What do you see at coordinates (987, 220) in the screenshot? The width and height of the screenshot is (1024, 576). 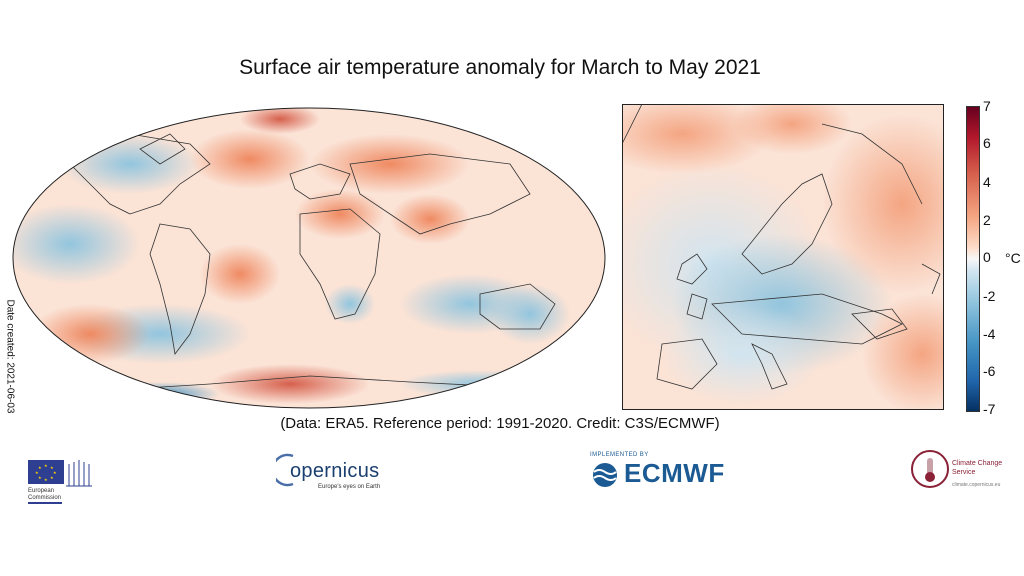 I see `colorbar-tick: 2` at bounding box center [987, 220].